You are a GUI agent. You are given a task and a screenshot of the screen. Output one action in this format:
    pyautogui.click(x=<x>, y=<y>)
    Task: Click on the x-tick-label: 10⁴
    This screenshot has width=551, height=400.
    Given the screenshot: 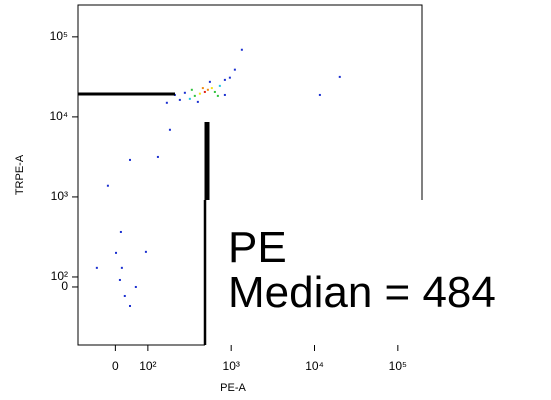 What is the action you would take?
    pyautogui.click(x=314, y=366)
    